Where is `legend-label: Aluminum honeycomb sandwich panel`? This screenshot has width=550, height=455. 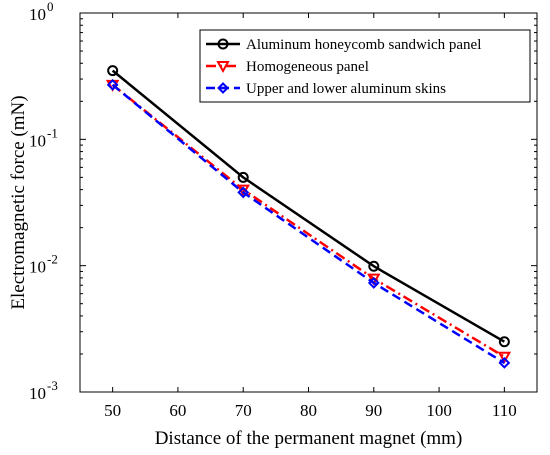
legend-label: Aluminum honeycomb sandwich panel is located at coordinates (363, 45).